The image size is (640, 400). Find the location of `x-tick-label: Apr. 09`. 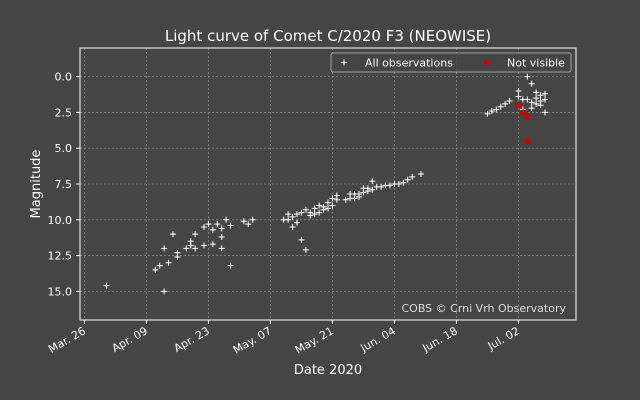

x-tick-label: Apr. 09 is located at coordinates (130, 339).